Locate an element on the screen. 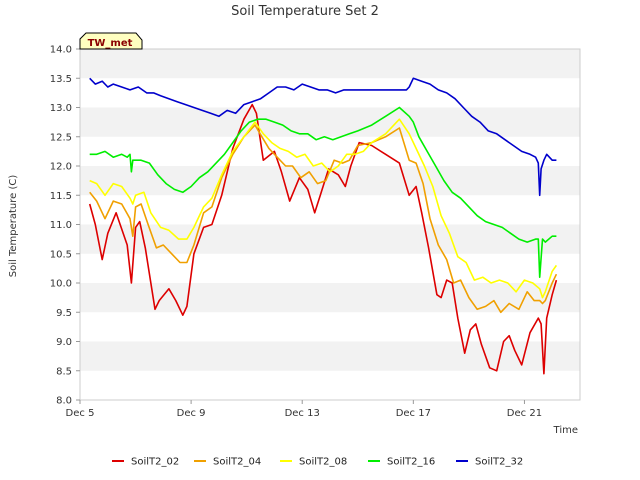 The image size is (640, 480). x-tick-label: Dec 5 is located at coordinates (80, 413).